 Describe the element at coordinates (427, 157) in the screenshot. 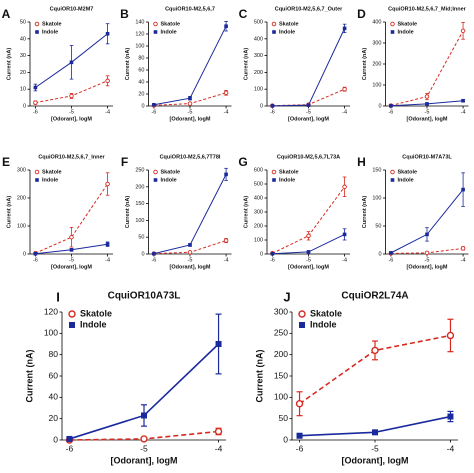

I see `chart-title: CquiOR10-M7A73L` at that location.